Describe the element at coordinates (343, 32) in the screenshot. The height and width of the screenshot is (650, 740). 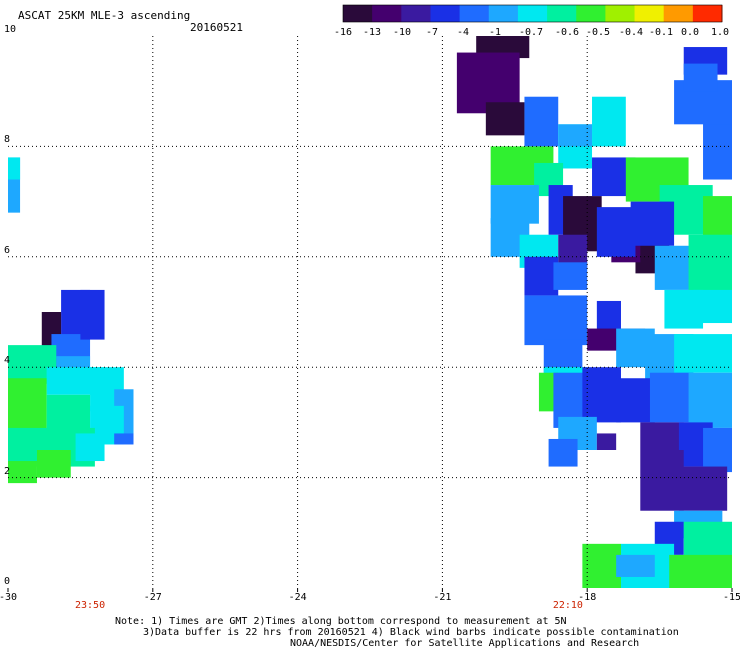
I see `colorbar-label: -16` at that location.